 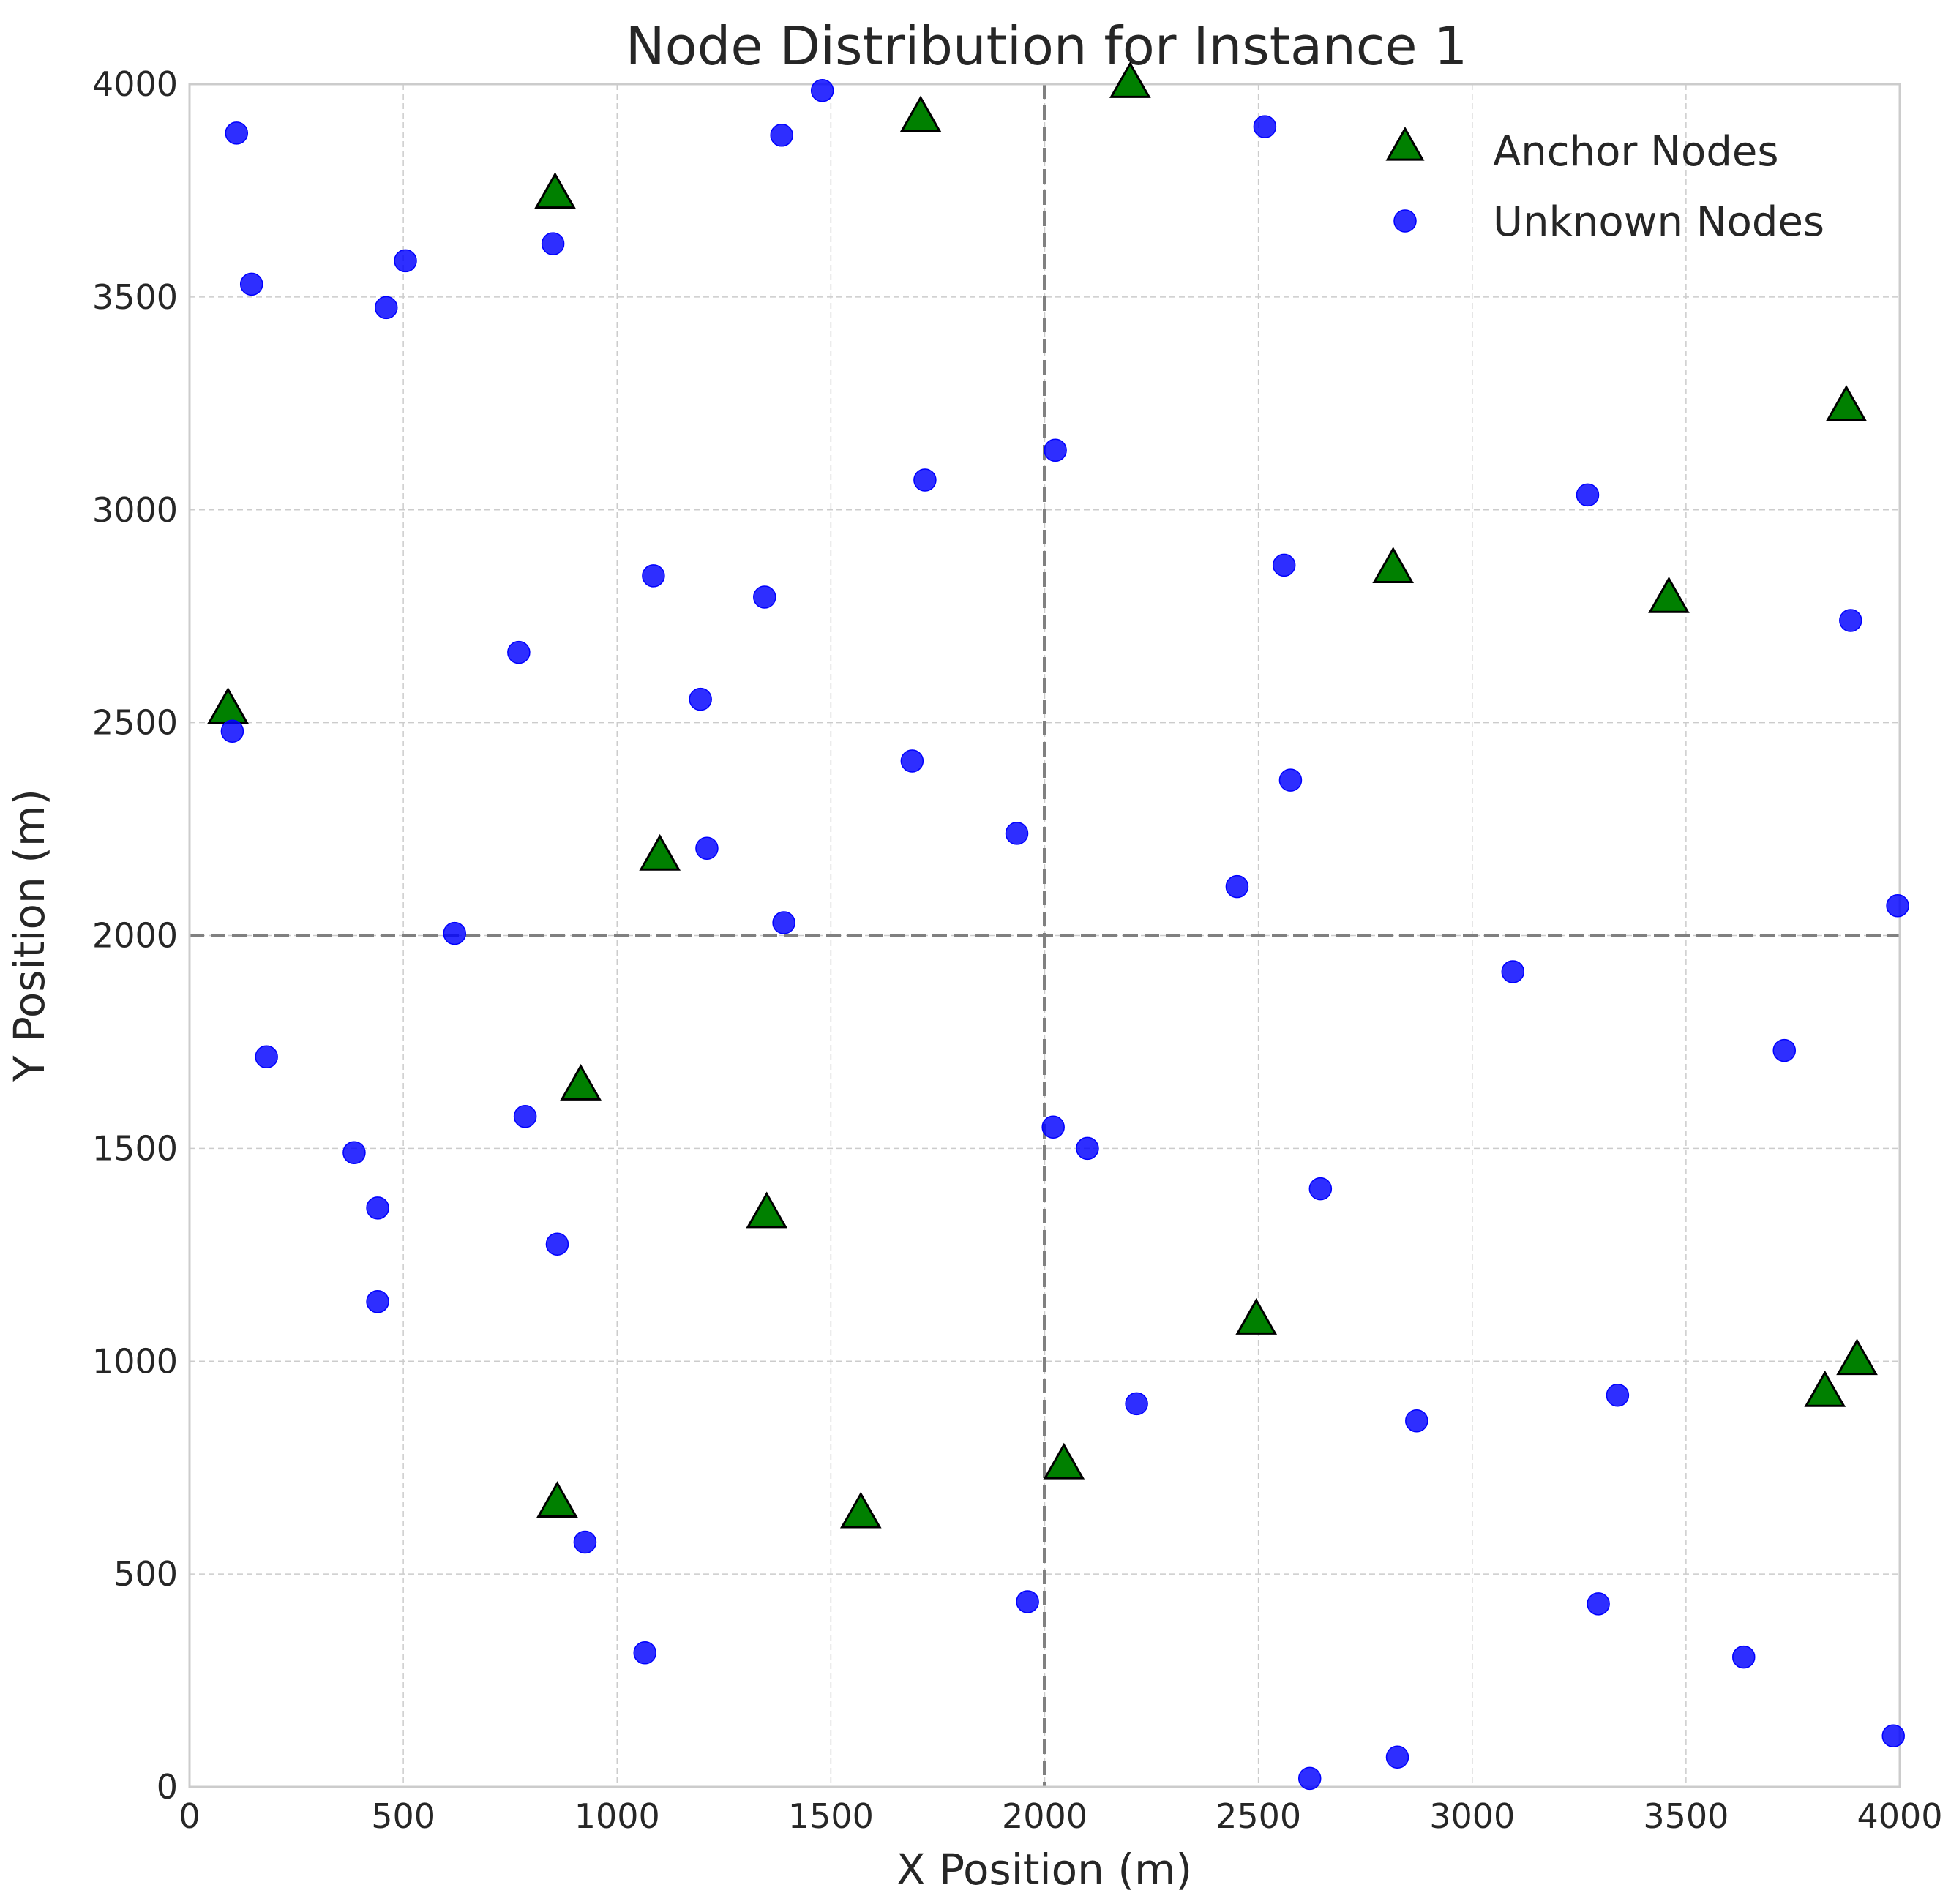 What do you see at coordinates (1405, 221) in the screenshot?
I see `legend-marker-unknown` at bounding box center [1405, 221].